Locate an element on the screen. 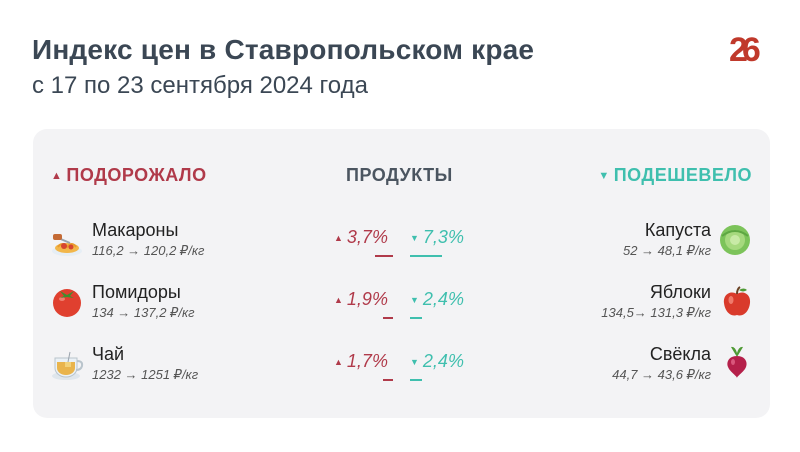  product-name-up: Чай is located at coordinates (108, 354).